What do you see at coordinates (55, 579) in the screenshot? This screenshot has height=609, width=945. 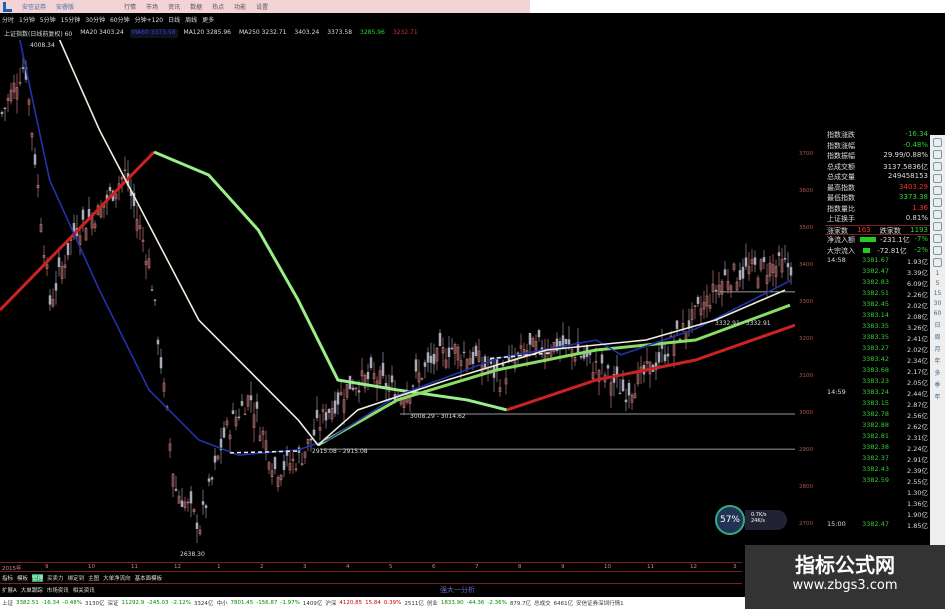 I see `indicator-tab: 买卖力` at bounding box center [55, 579].